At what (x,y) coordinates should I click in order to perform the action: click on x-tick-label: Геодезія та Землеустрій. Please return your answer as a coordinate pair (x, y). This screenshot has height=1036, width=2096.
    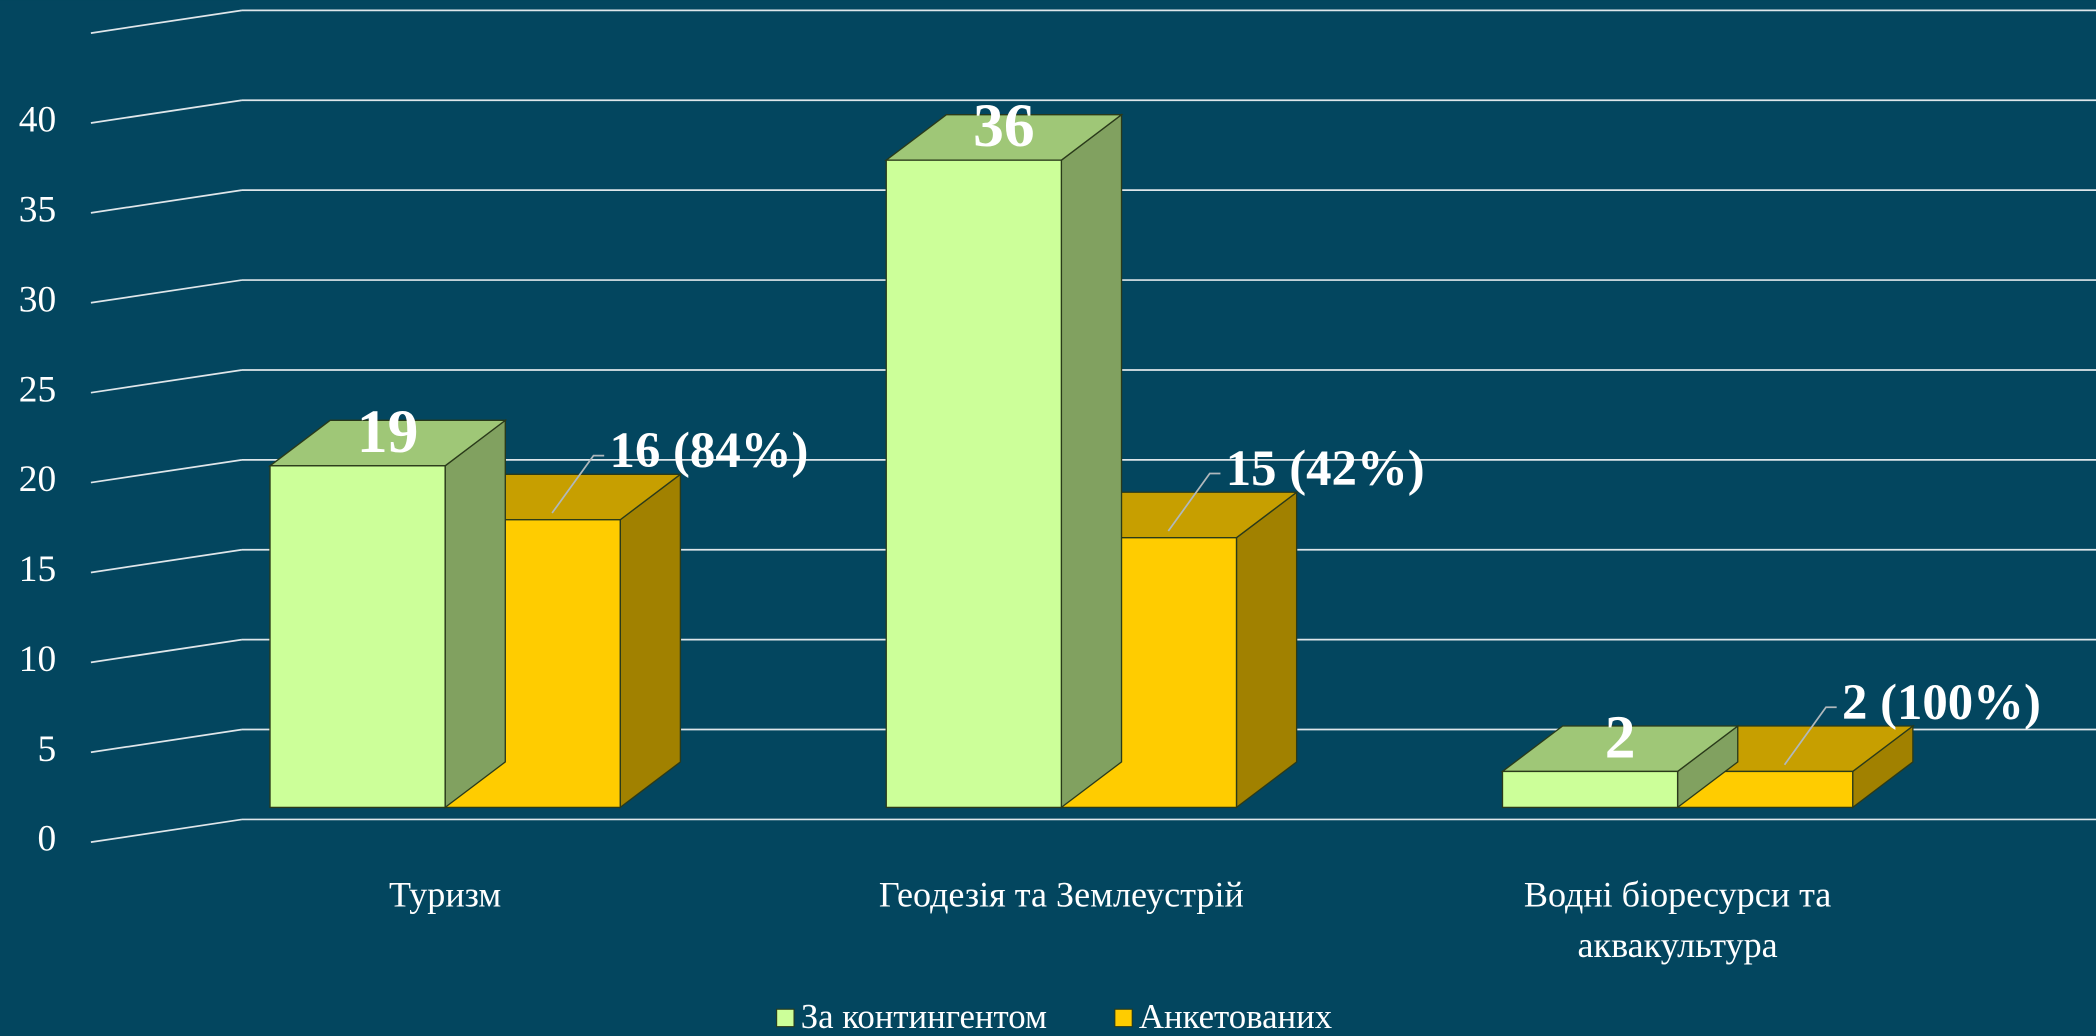
    Looking at the image, I should click on (1061, 894).